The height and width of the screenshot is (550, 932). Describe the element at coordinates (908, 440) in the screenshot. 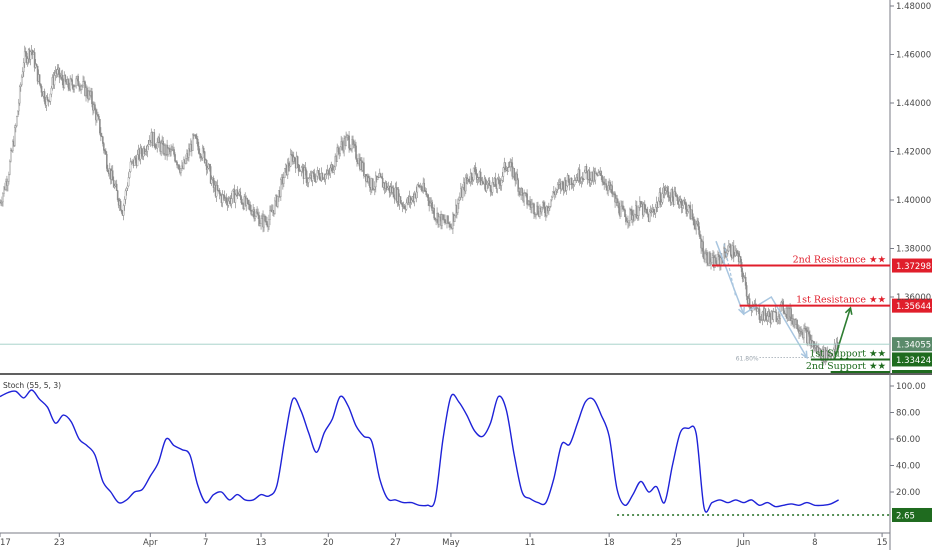

I see `stoch-tick-label-2: 60.00` at that location.